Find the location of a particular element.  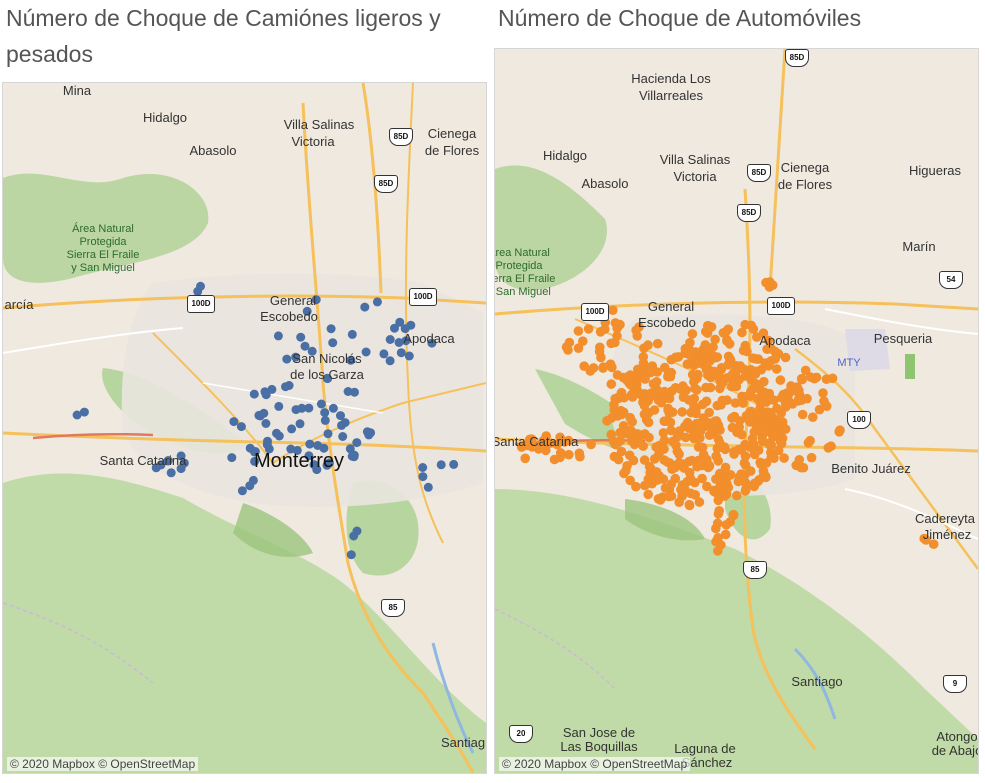

protected-area-label: Protegida is located at coordinates (103, 242).